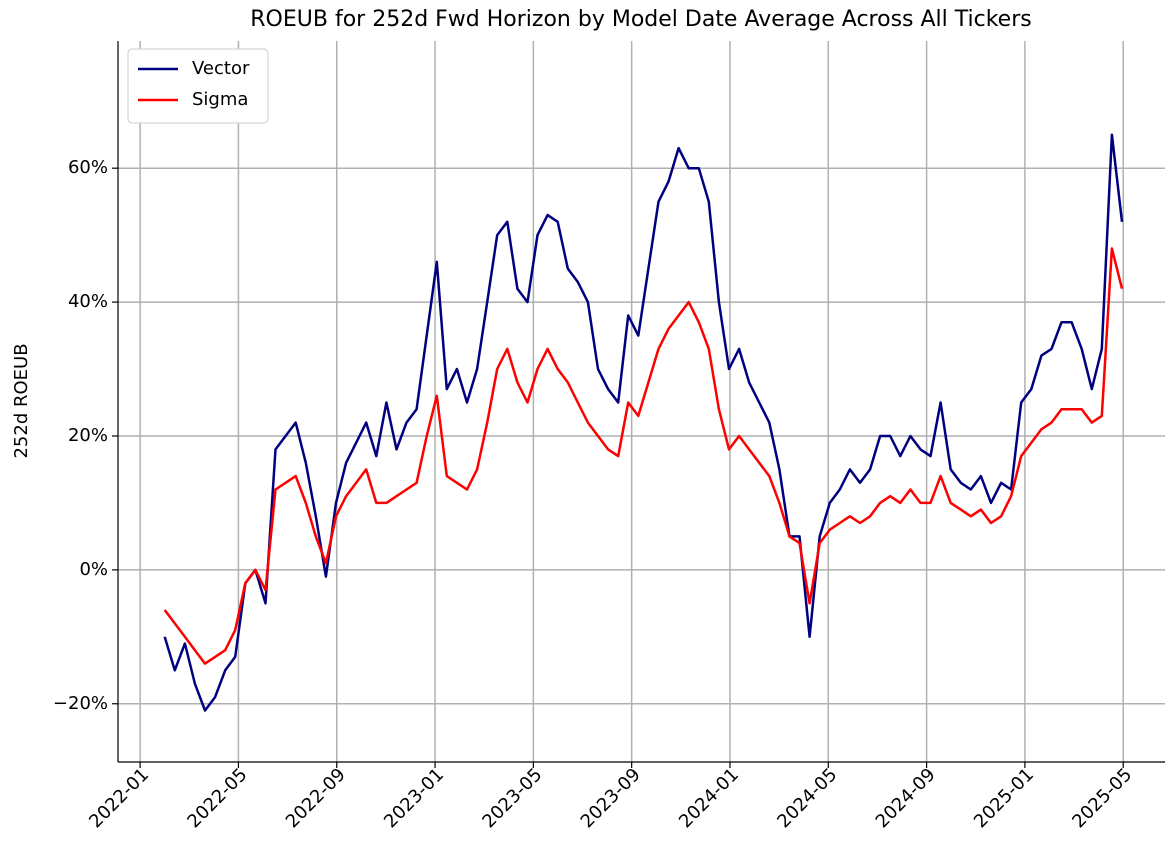  What do you see at coordinates (906, 798) in the screenshot?
I see `x-tick-label: 2024-09` at bounding box center [906, 798].